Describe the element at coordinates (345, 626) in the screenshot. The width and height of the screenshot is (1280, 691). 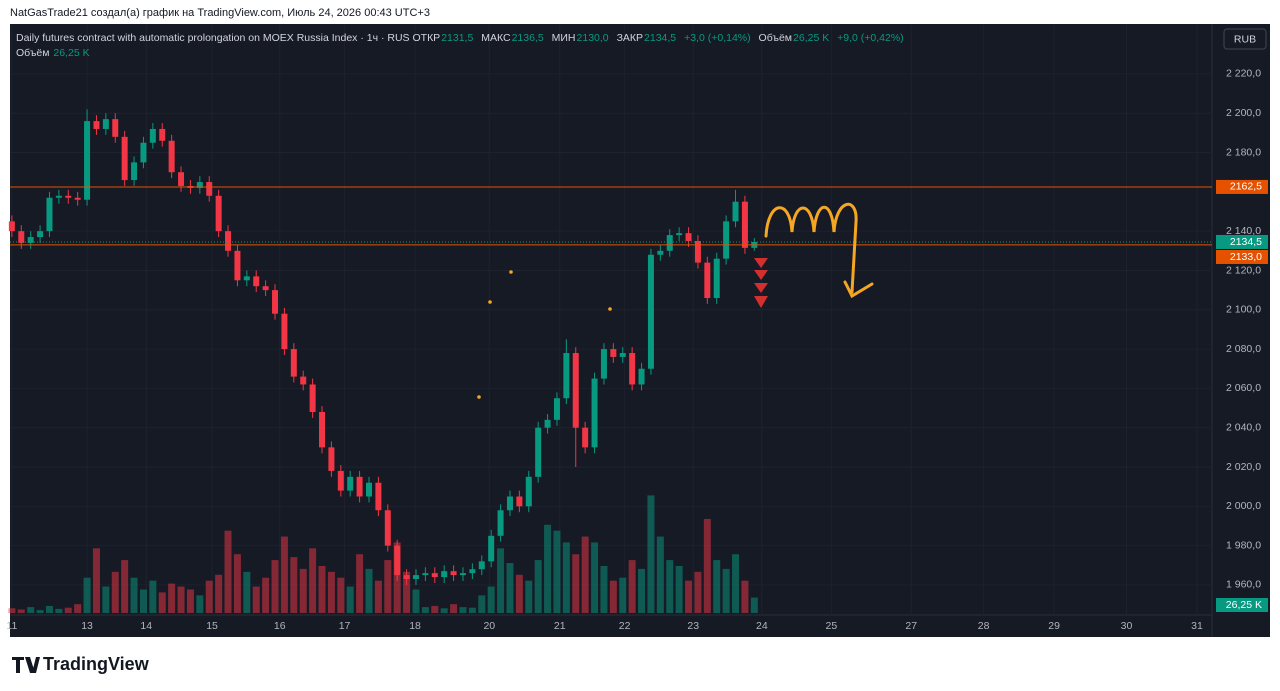
I see `x-tick-label: 17` at that location.